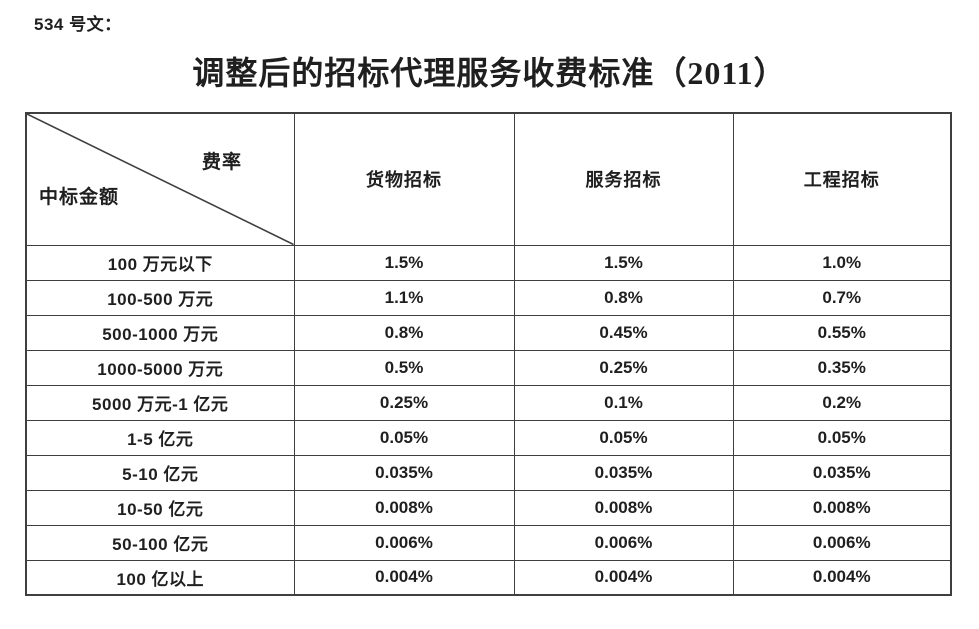  Describe the element at coordinates (78, 24) in the screenshot. I see `doc-number-label: 534 号文：` at that location.